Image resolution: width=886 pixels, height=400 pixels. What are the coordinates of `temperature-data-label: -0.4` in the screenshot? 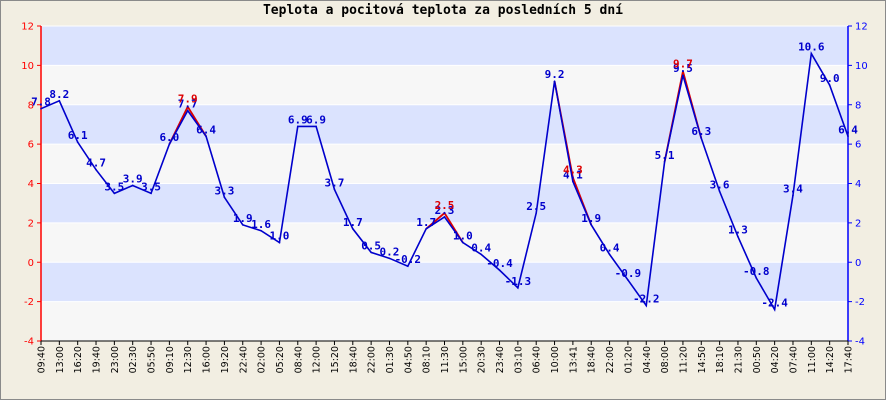 It's located at (499, 263).